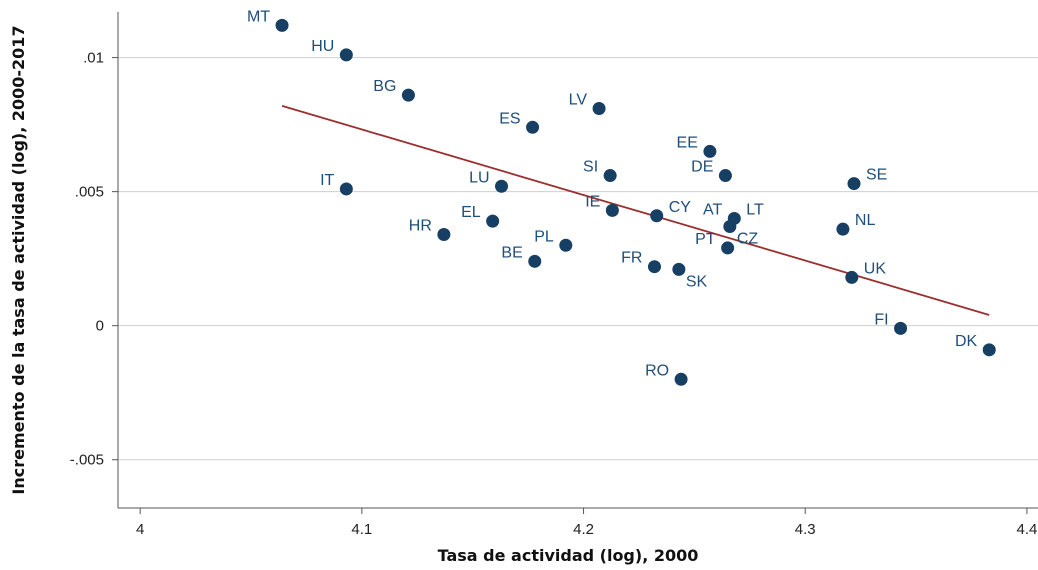 This screenshot has width=1038, height=570. Describe the element at coordinates (712, 209) in the screenshot. I see `point-label-at: AT` at that location.